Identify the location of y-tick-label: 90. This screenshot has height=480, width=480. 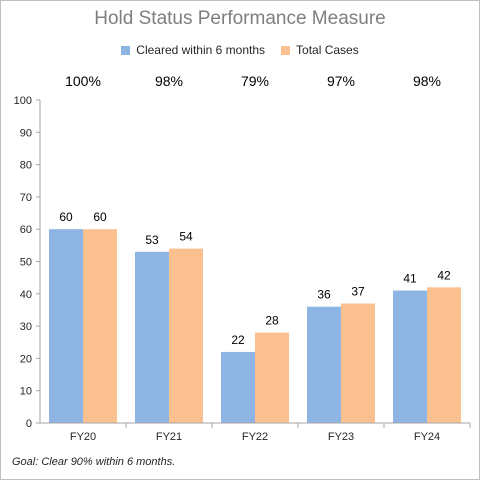
(26, 133).